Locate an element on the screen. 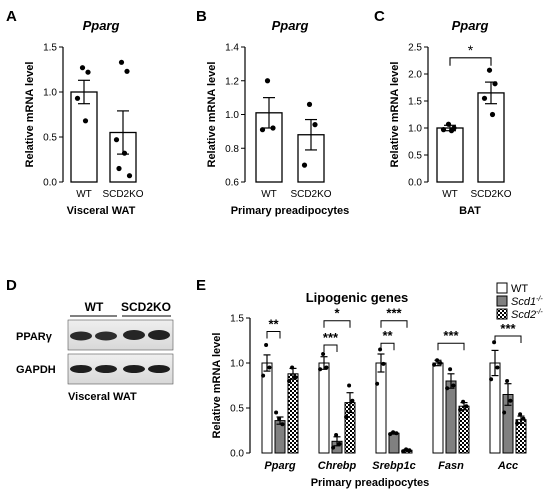 The width and height of the screenshot is (550, 494). x-tick-label: Pparg is located at coordinates (279, 466).